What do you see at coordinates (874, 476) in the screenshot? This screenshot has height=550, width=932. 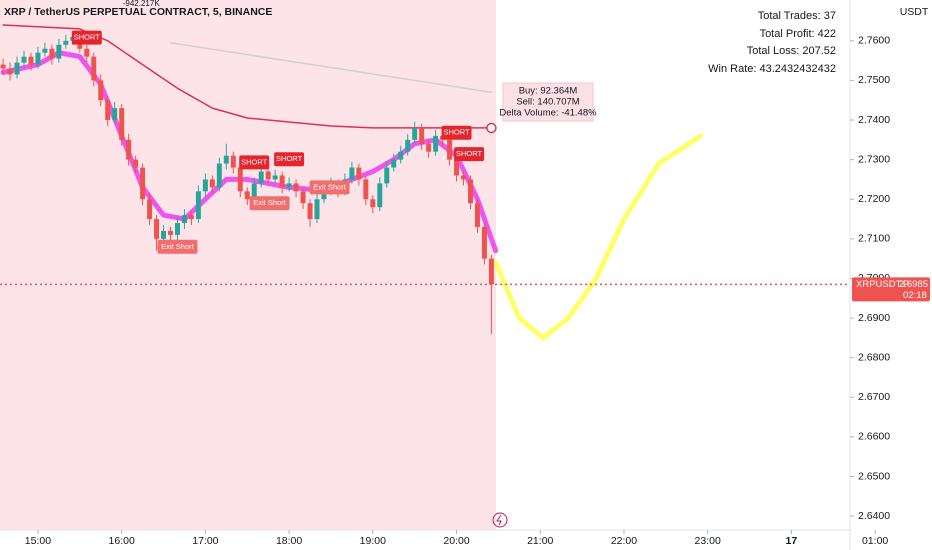 I see `y-tick-label: 2.6500` at bounding box center [874, 476].